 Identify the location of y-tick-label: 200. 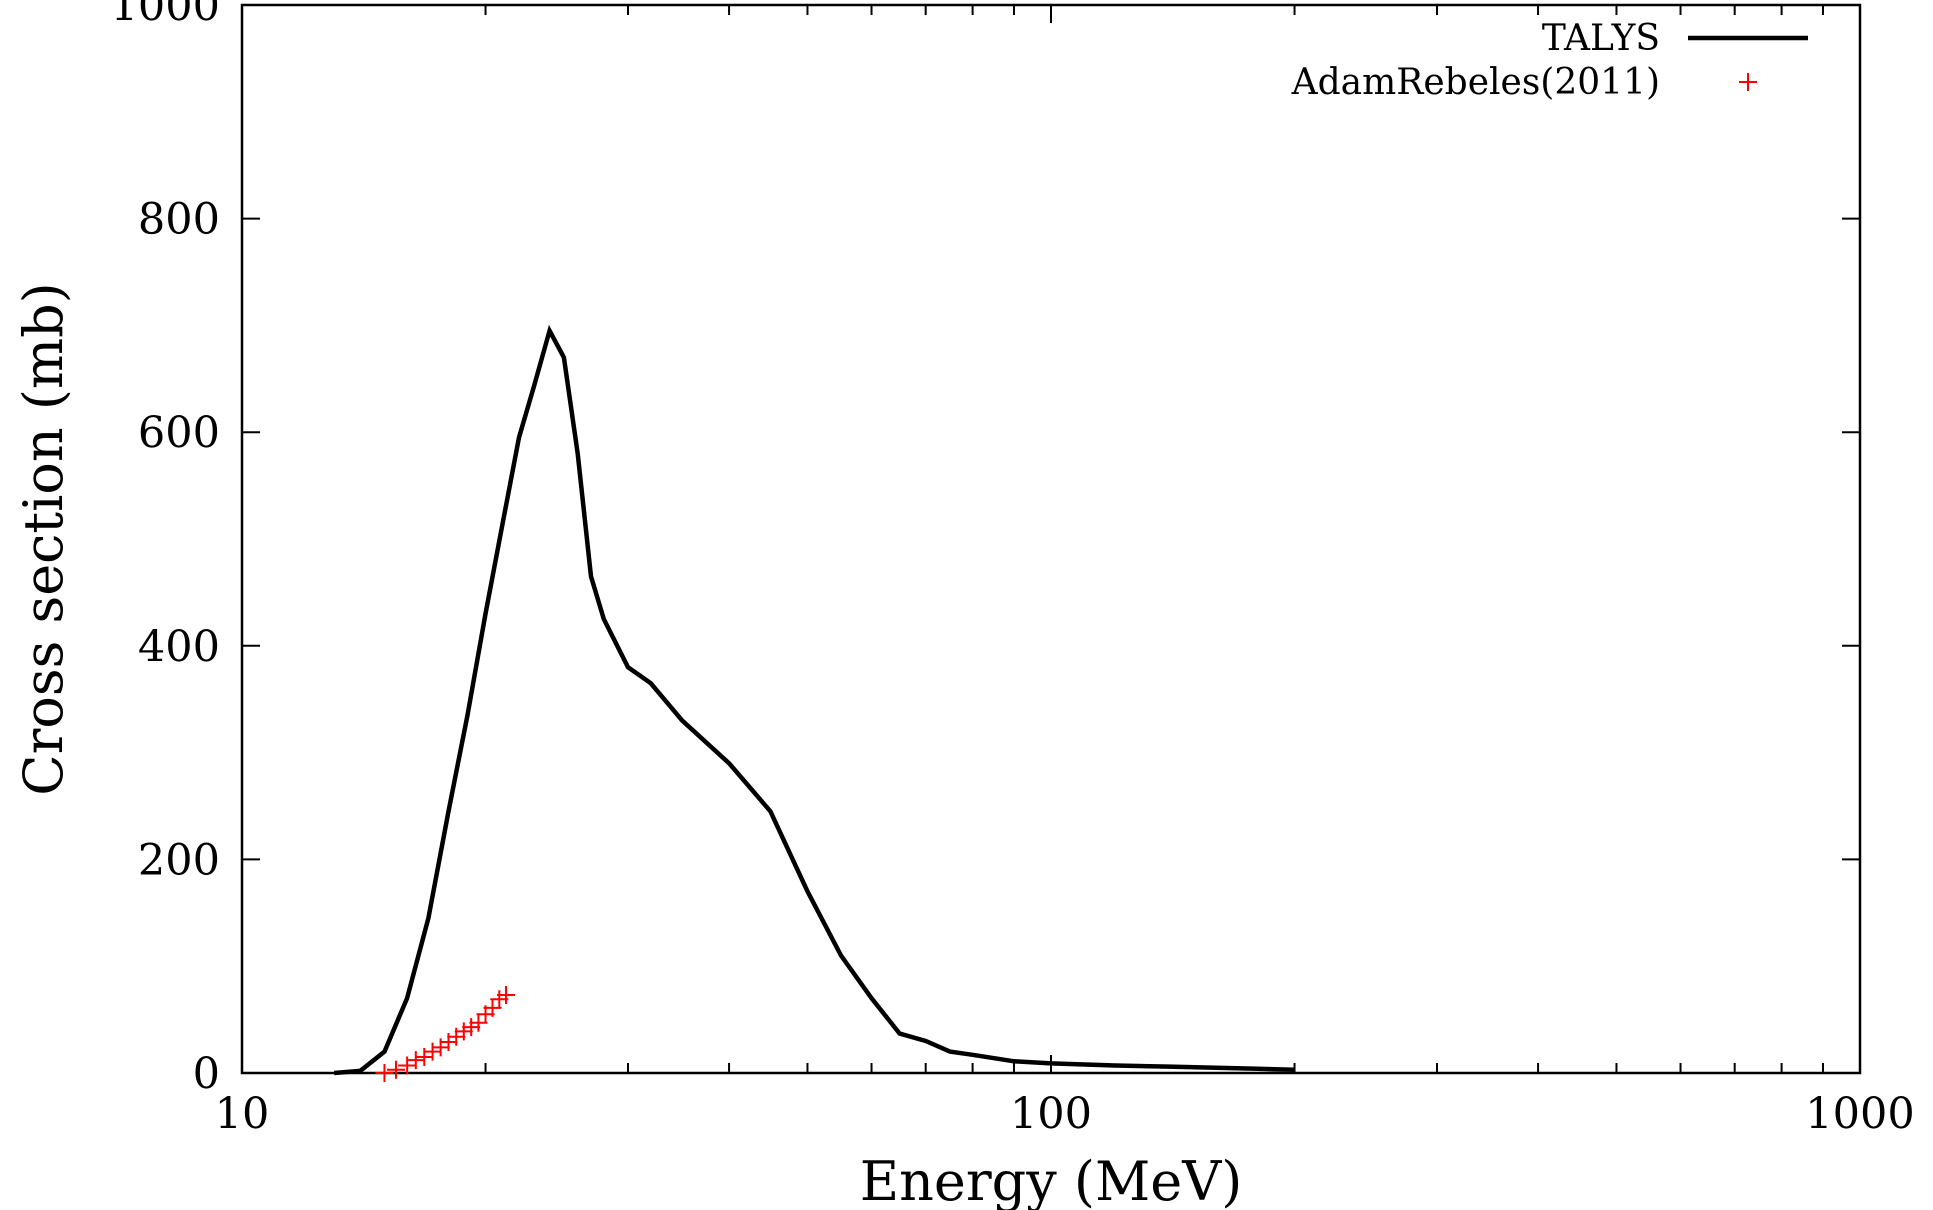
(179, 860).